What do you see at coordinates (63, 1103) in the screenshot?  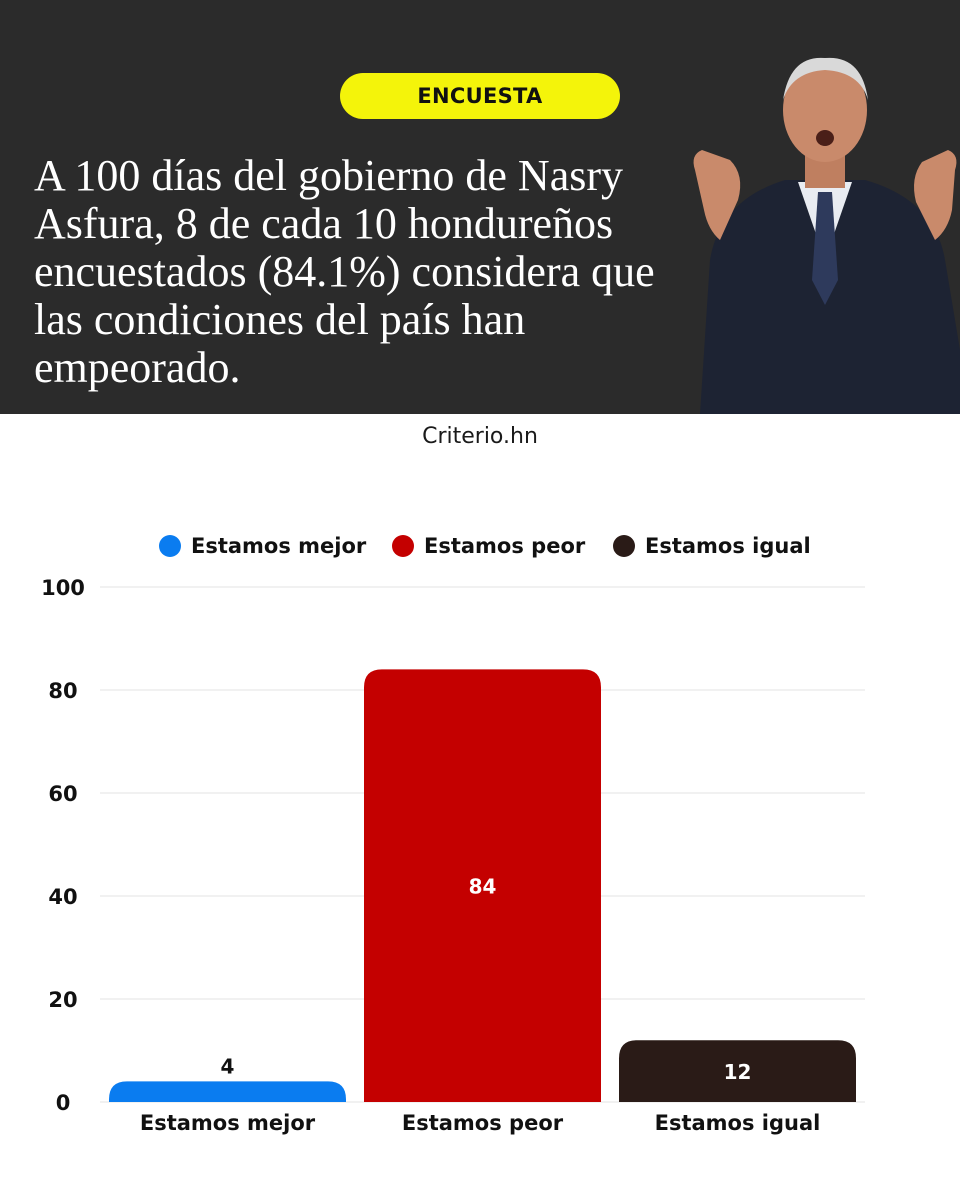 I see `y-tick-label: 0` at bounding box center [63, 1103].